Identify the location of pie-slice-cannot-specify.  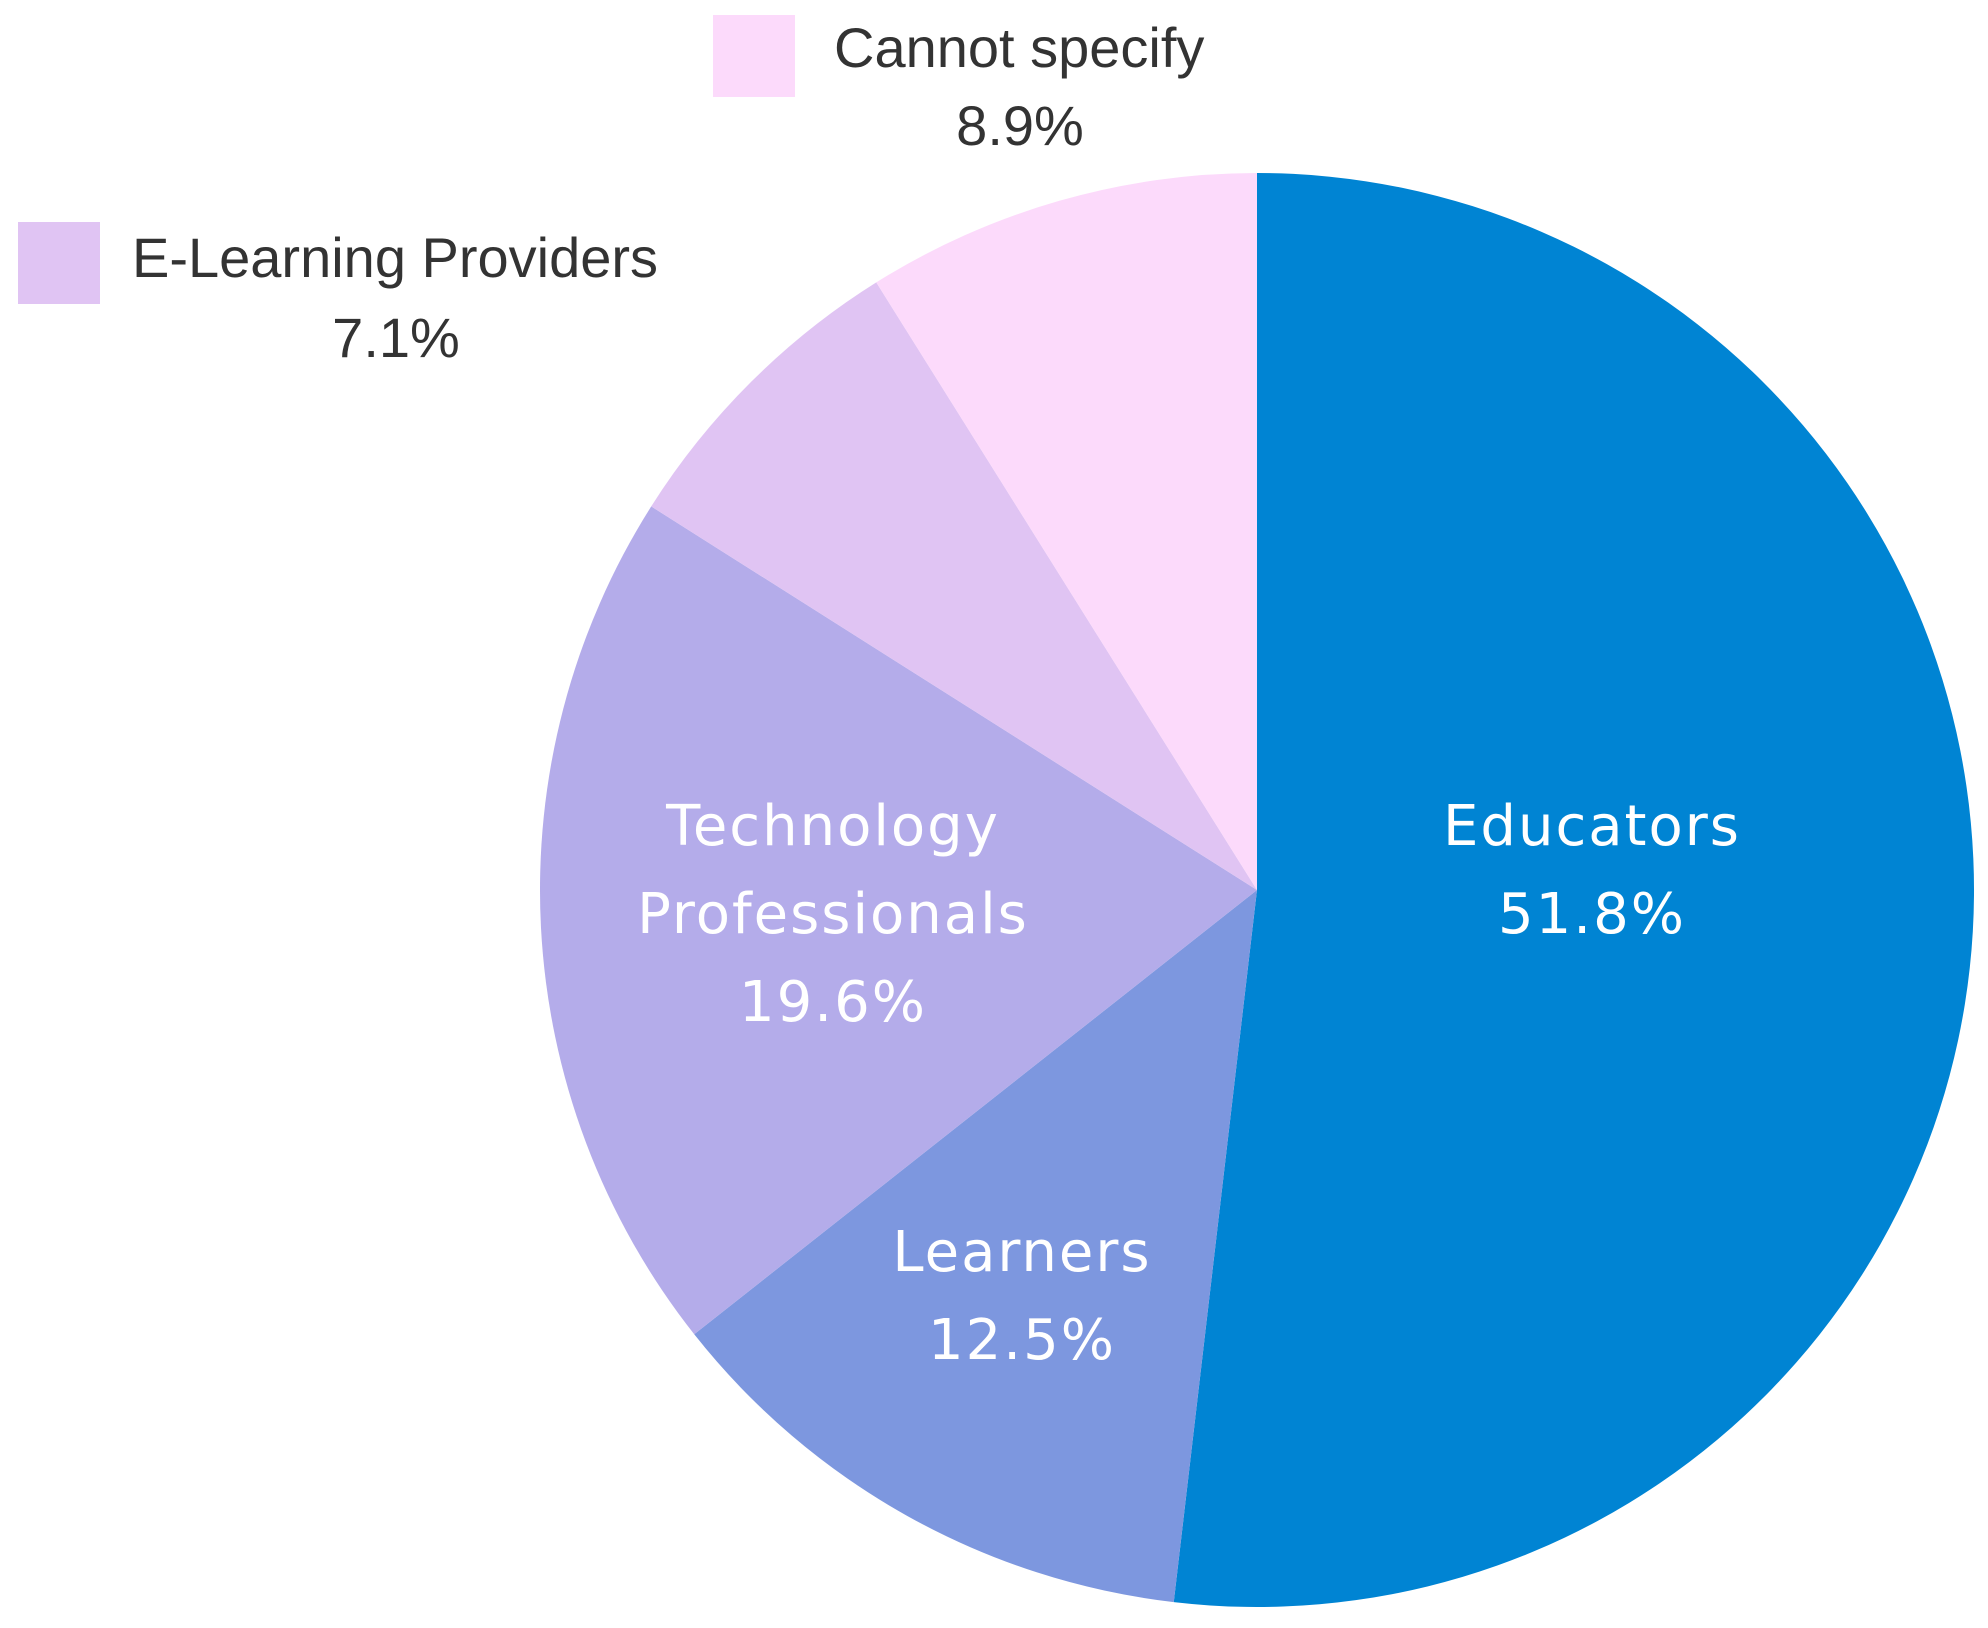
(1066, 531).